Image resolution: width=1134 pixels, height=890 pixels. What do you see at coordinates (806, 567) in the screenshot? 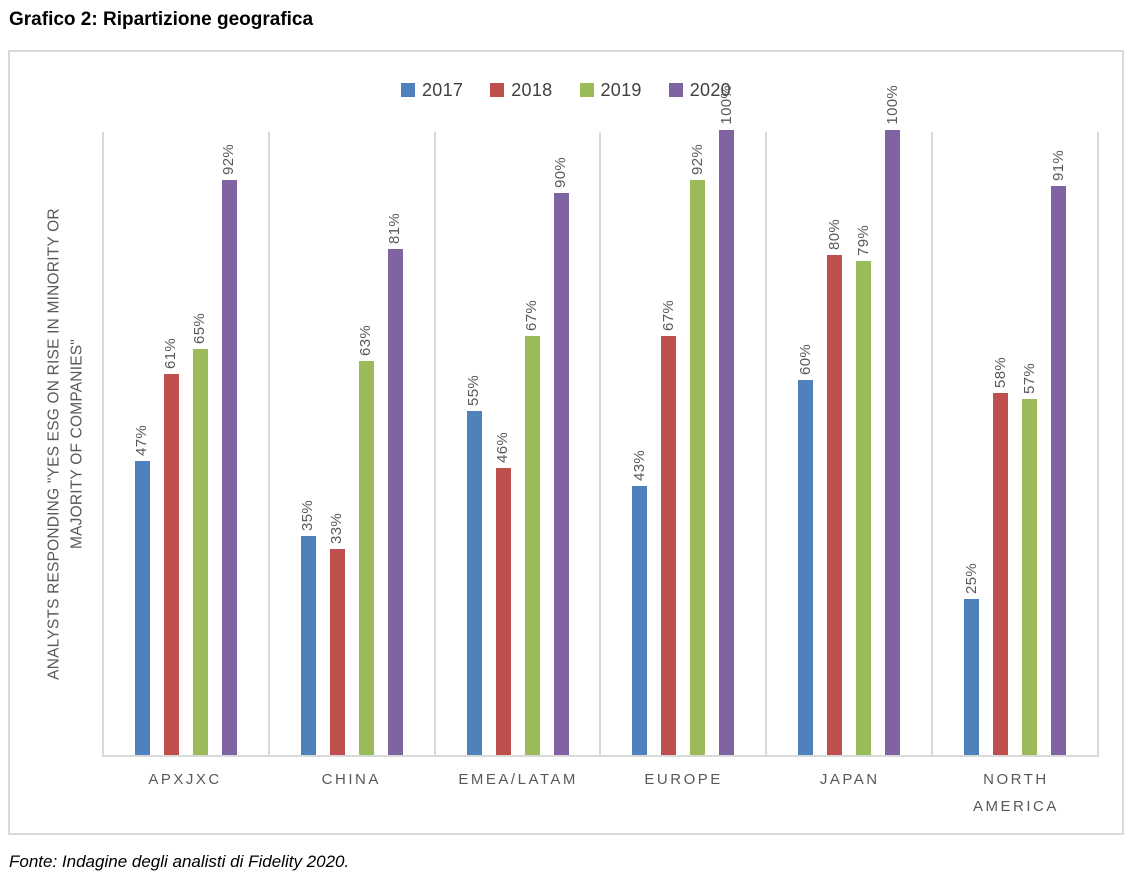
I see `bar-2017-japan` at bounding box center [806, 567].